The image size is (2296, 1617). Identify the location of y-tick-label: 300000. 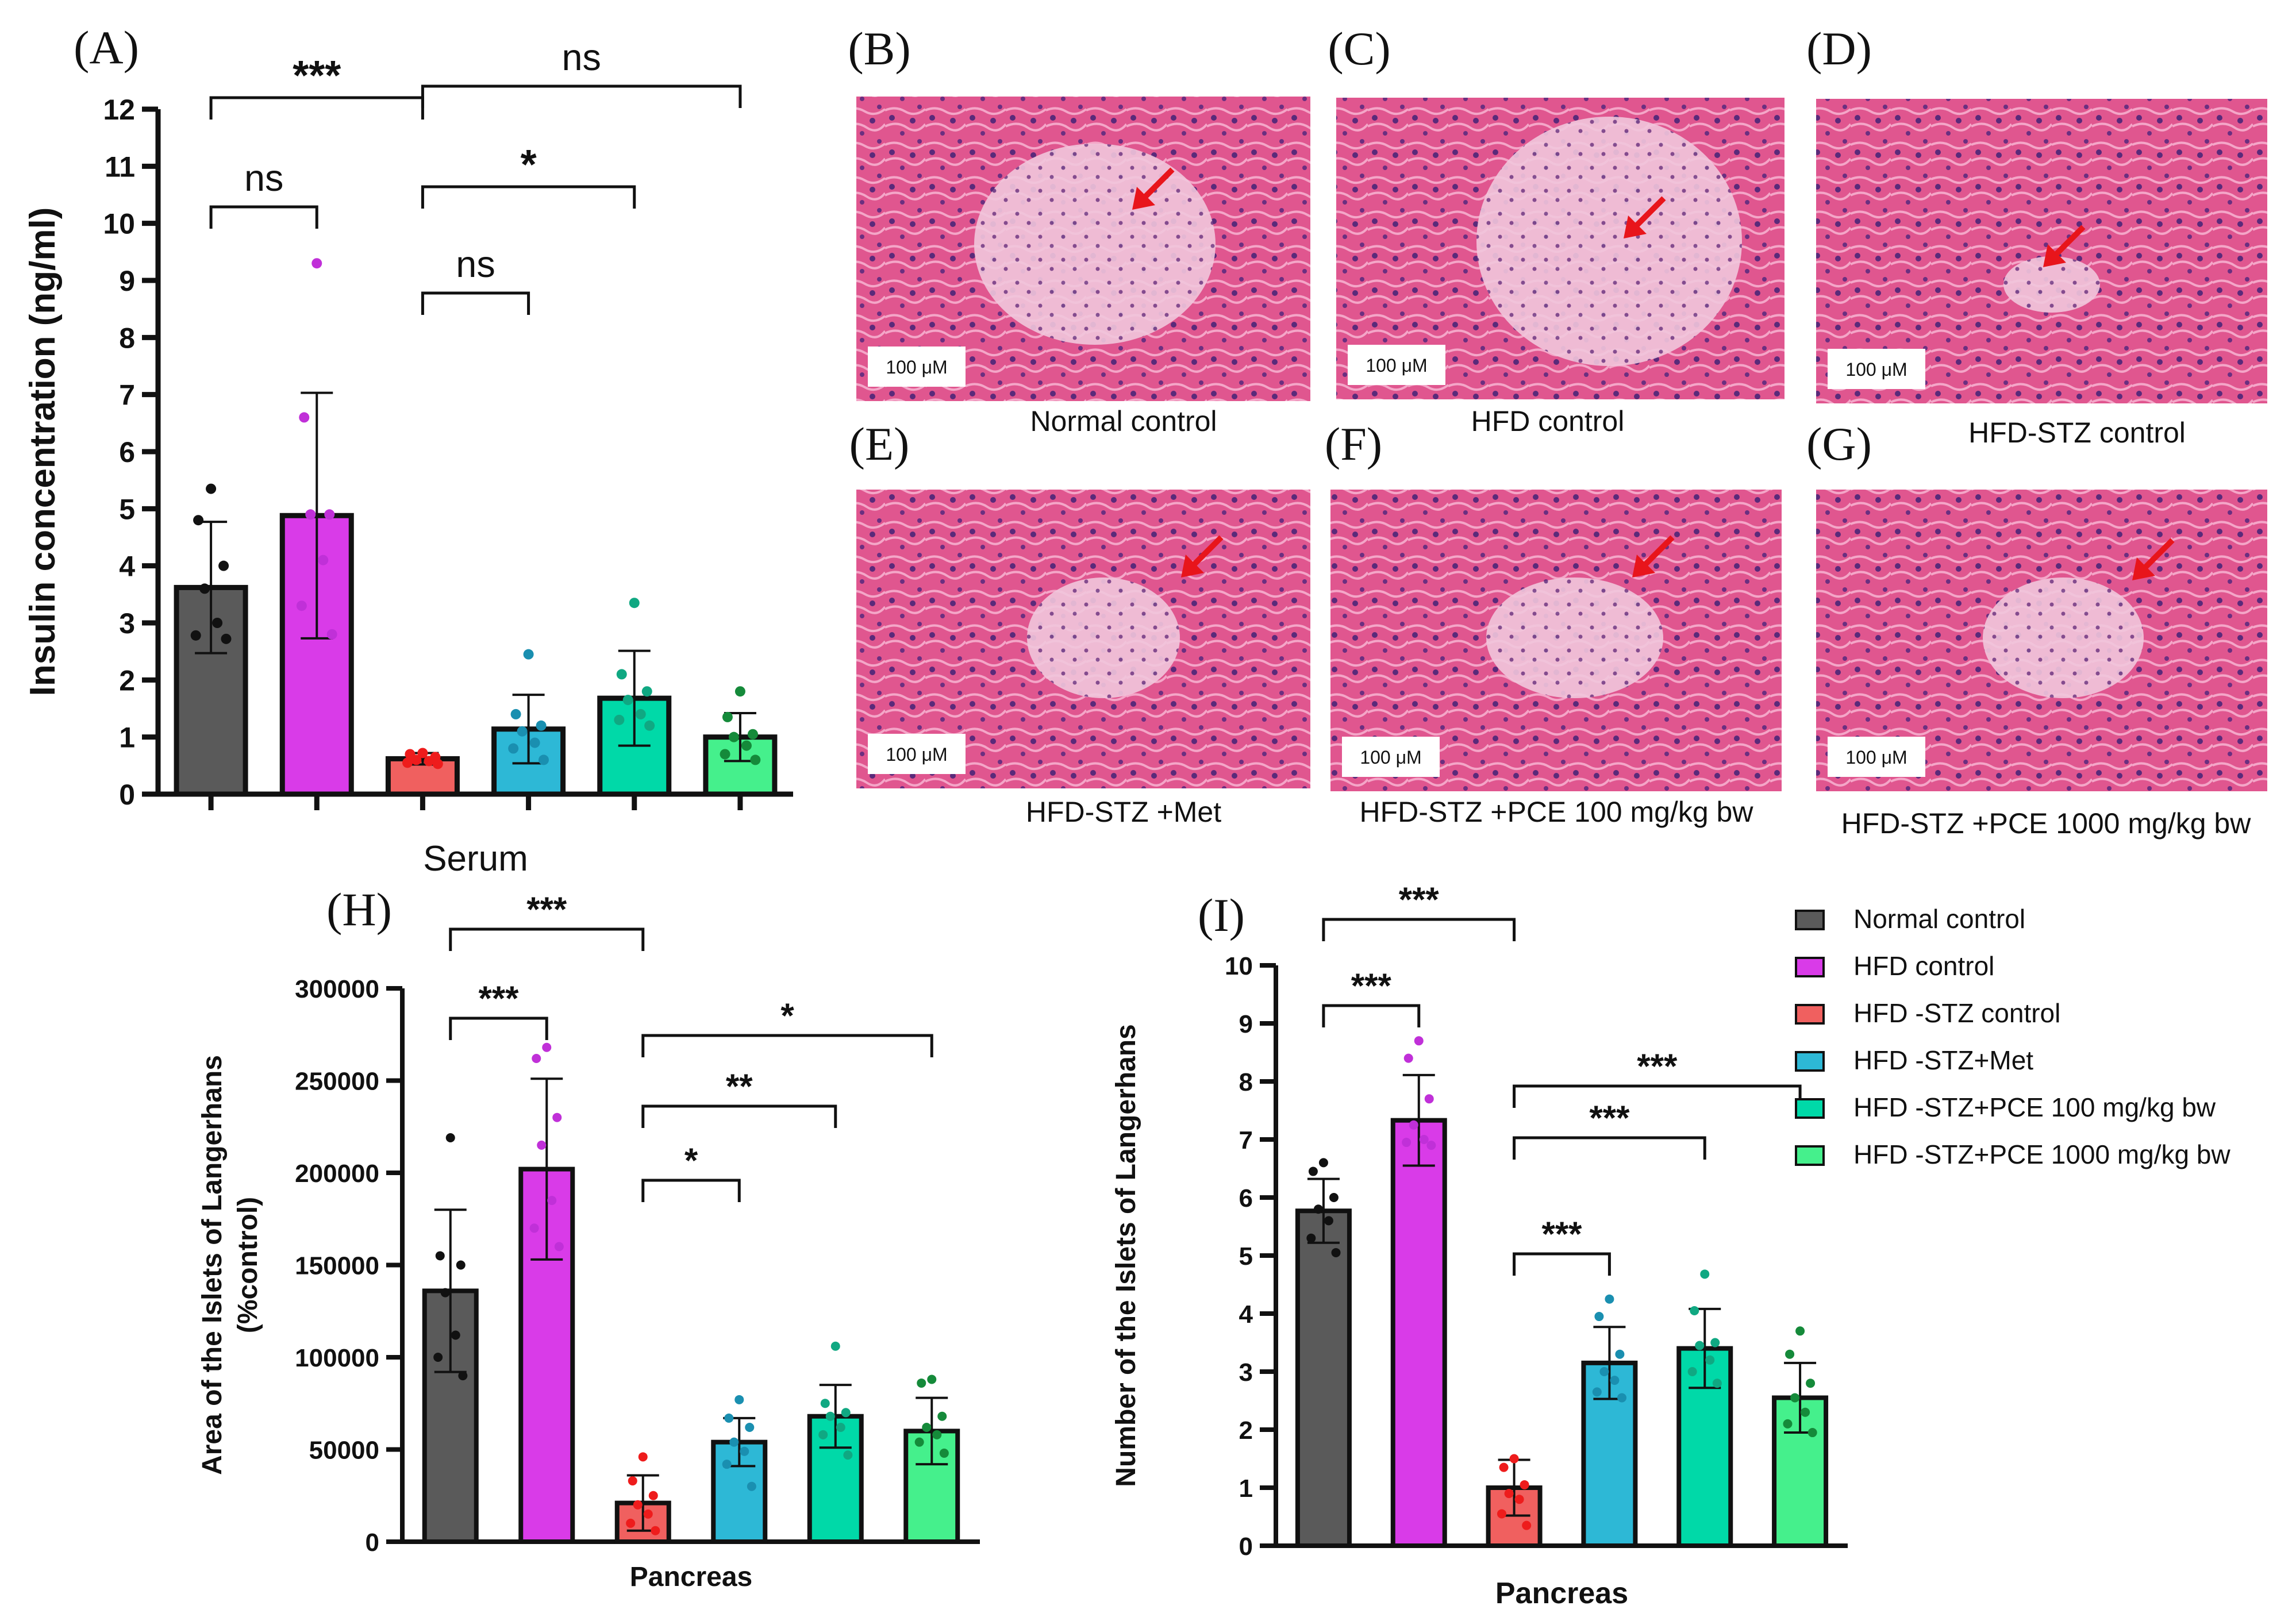
(337, 989).